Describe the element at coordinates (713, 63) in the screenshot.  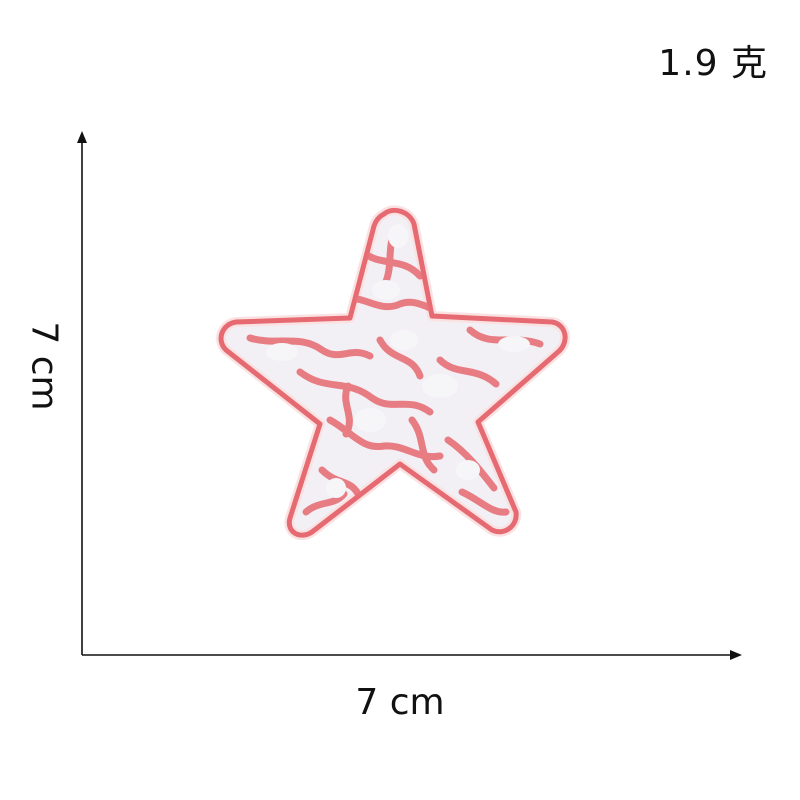
I see `weight-label: 1.9 克` at that location.